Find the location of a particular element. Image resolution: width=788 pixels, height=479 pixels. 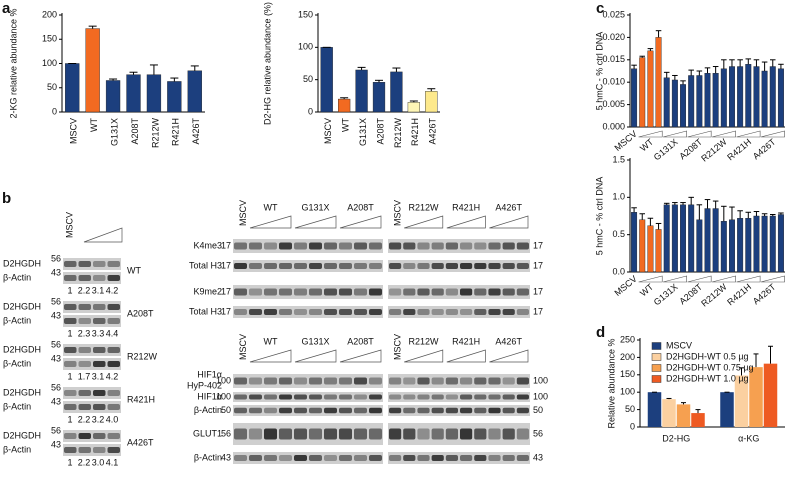

quant-value: 1 is located at coordinates (69, 333).